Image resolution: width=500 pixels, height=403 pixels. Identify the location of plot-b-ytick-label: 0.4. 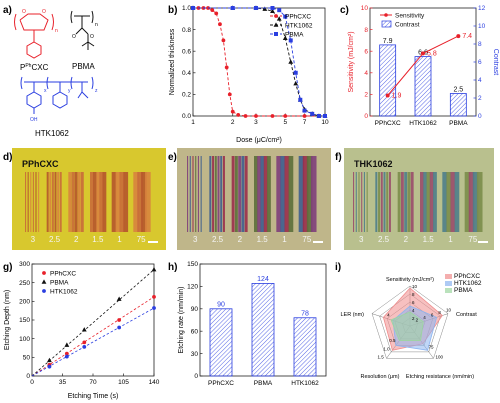
(186, 73).